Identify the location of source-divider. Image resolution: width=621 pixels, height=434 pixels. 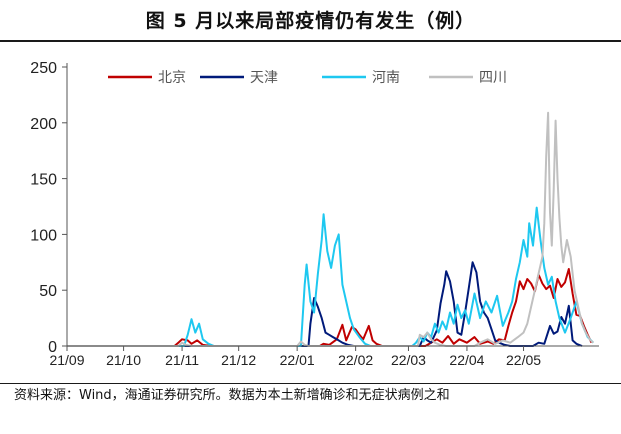
(310, 383).